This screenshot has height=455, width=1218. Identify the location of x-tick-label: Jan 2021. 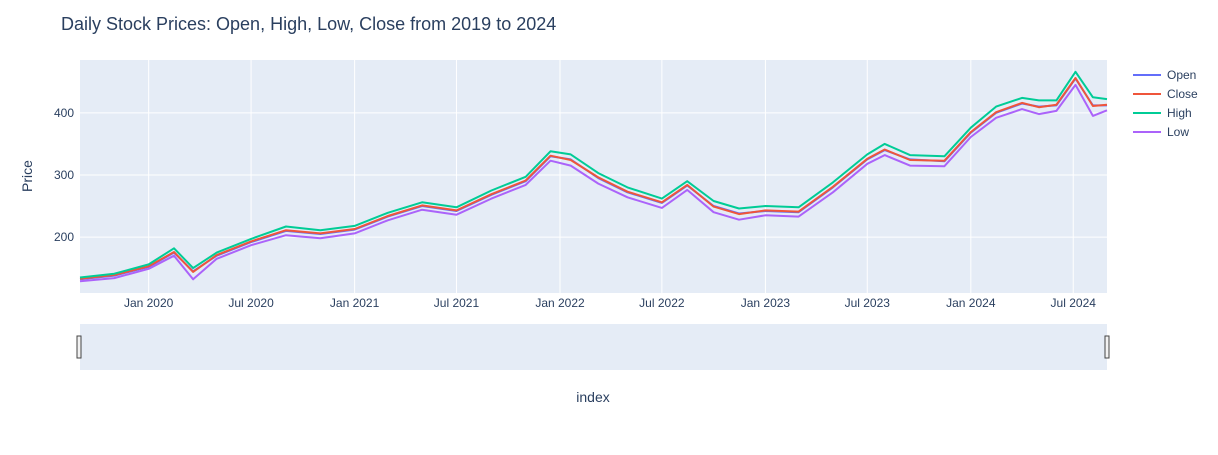
(355, 303).